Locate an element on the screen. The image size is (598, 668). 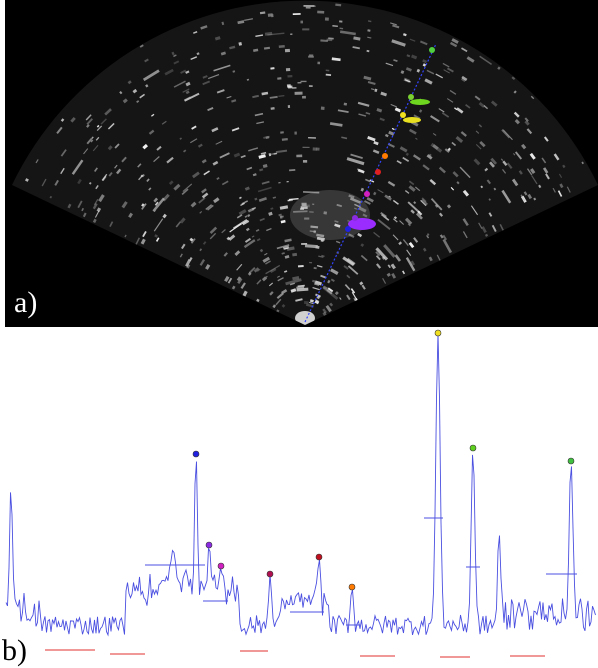
signal-marker is located at coordinates (209, 545).